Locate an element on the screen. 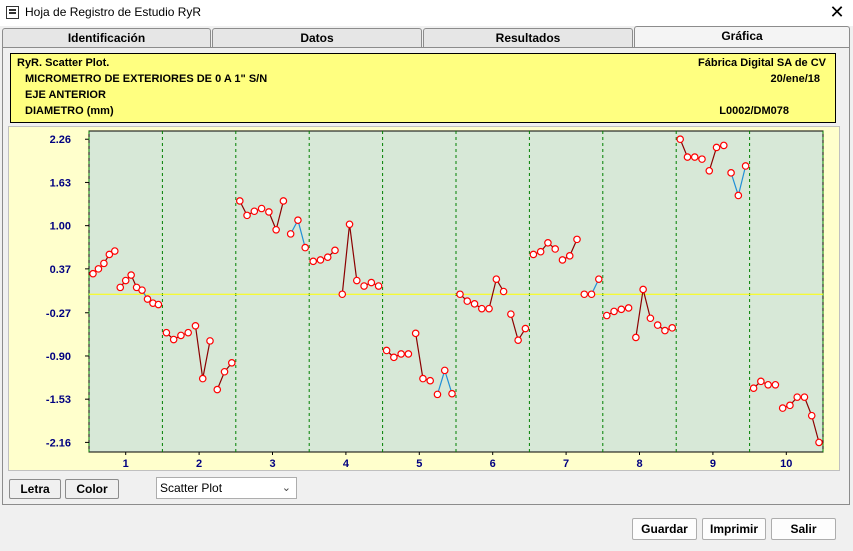 The width and height of the screenshot is (853, 551). tab-identificacion: Identificación is located at coordinates (106, 38).